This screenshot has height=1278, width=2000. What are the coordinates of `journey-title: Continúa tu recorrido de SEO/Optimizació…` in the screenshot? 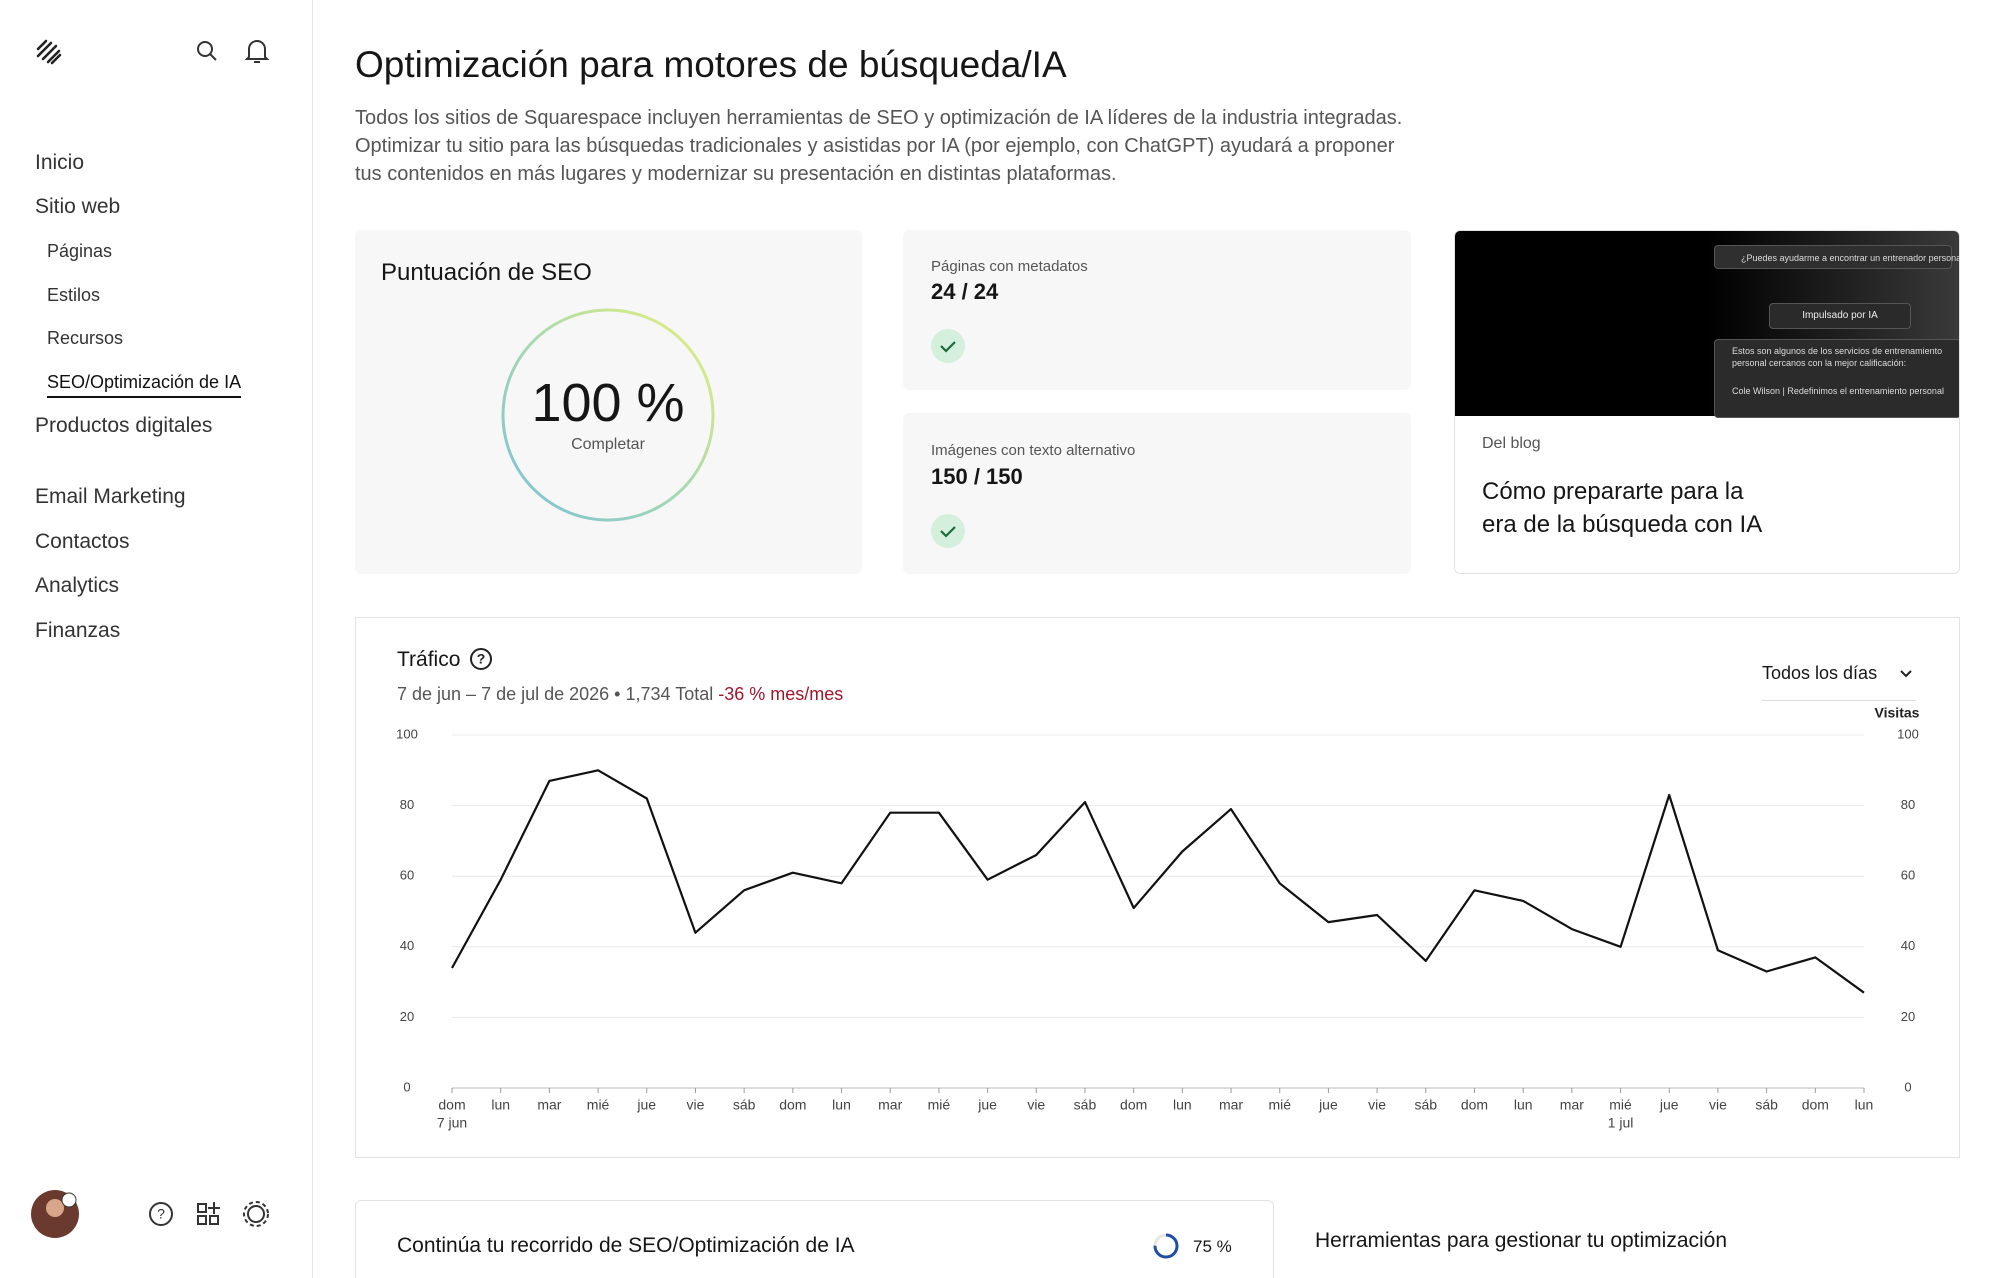 It's located at (626, 1245).